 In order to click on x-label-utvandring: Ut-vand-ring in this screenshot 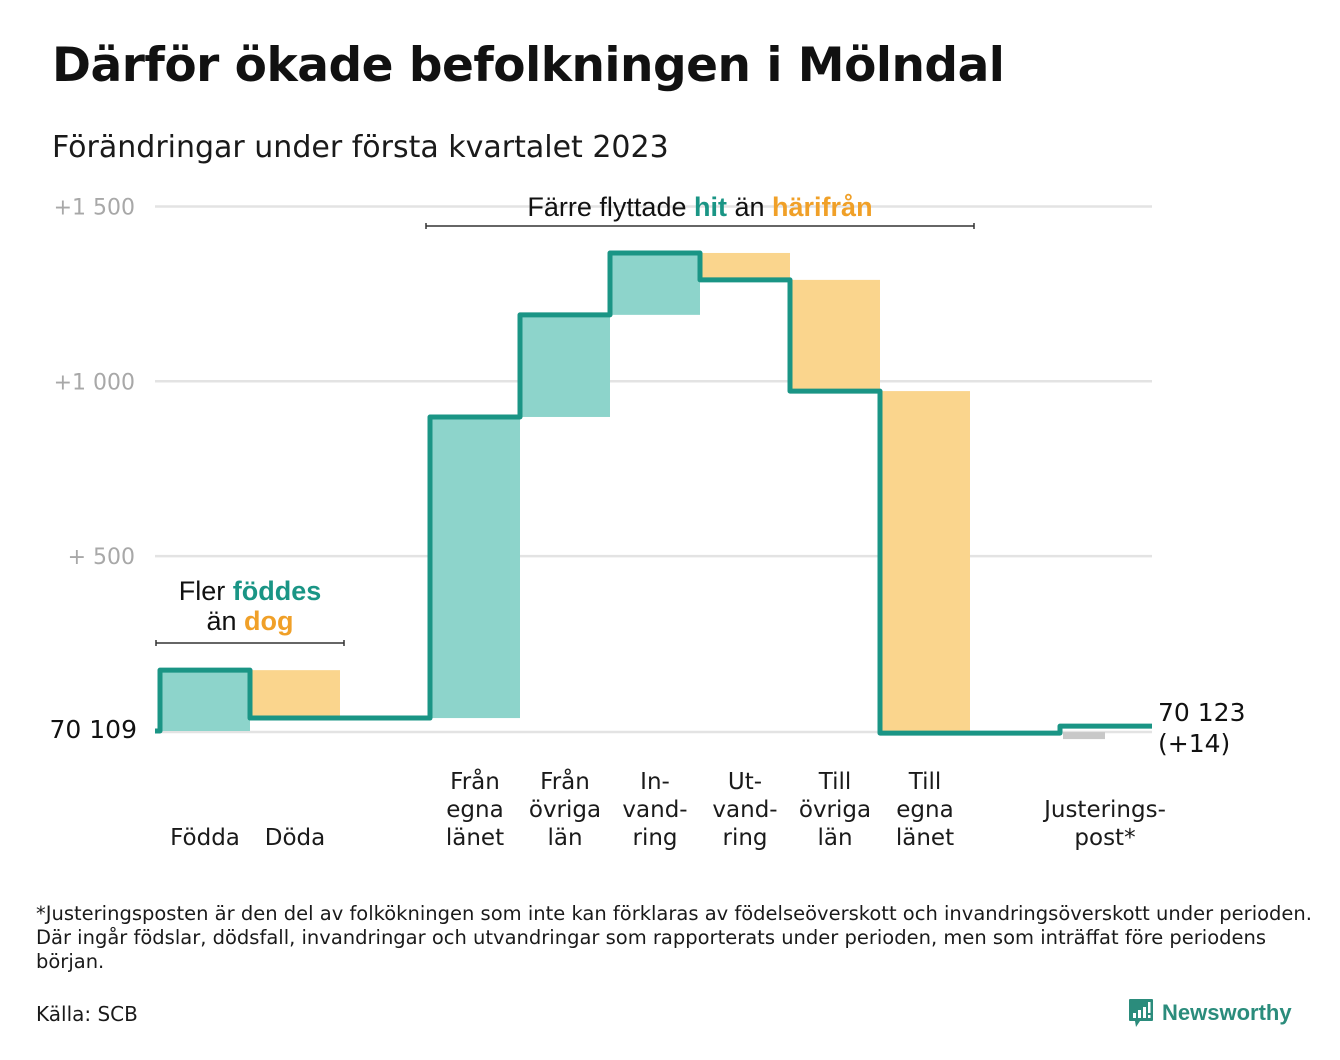, I will do `click(744, 810)`.